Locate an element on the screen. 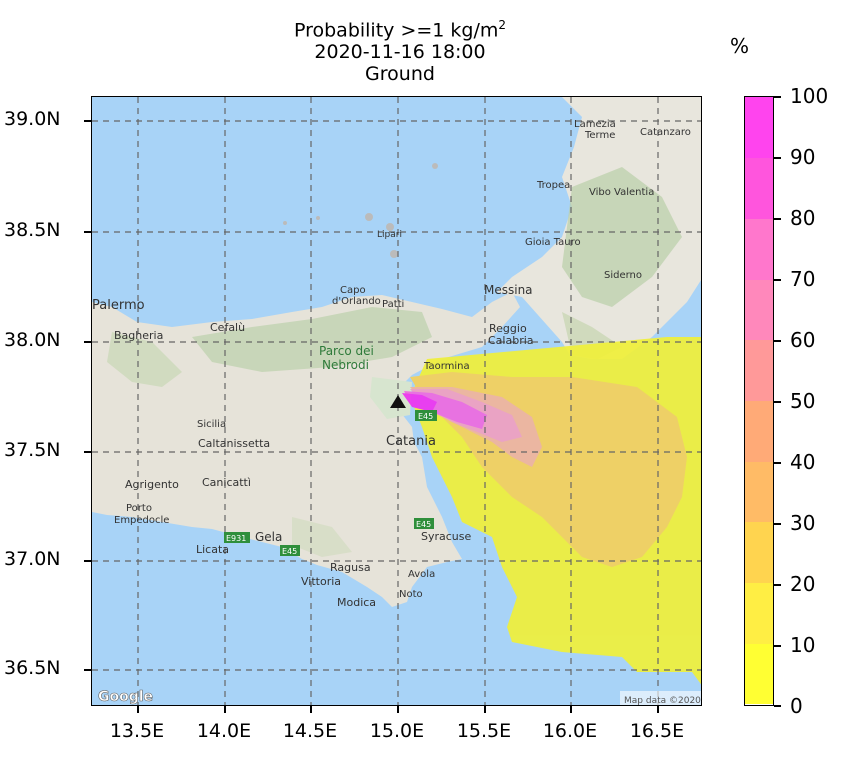 The width and height of the screenshot is (850, 761). place-label: Porto is located at coordinates (139, 508).